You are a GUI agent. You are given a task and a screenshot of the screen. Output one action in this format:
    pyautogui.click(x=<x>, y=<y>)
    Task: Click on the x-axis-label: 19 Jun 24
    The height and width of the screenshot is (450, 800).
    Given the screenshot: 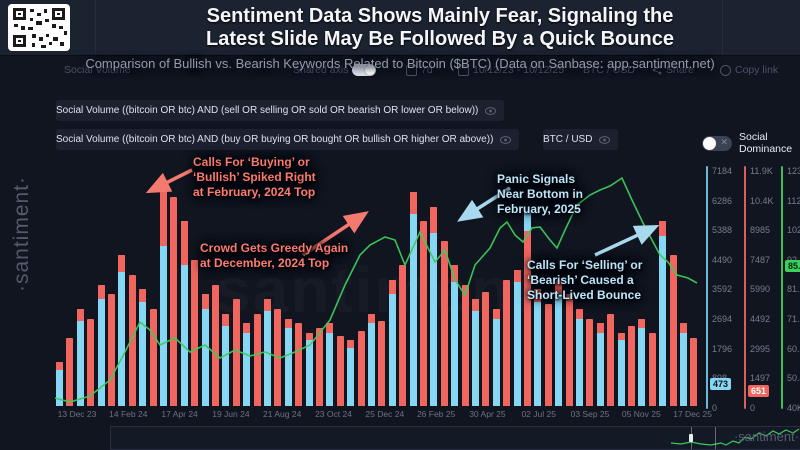 What is the action you would take?
    pyautogui.click(x=231, y=414)
    